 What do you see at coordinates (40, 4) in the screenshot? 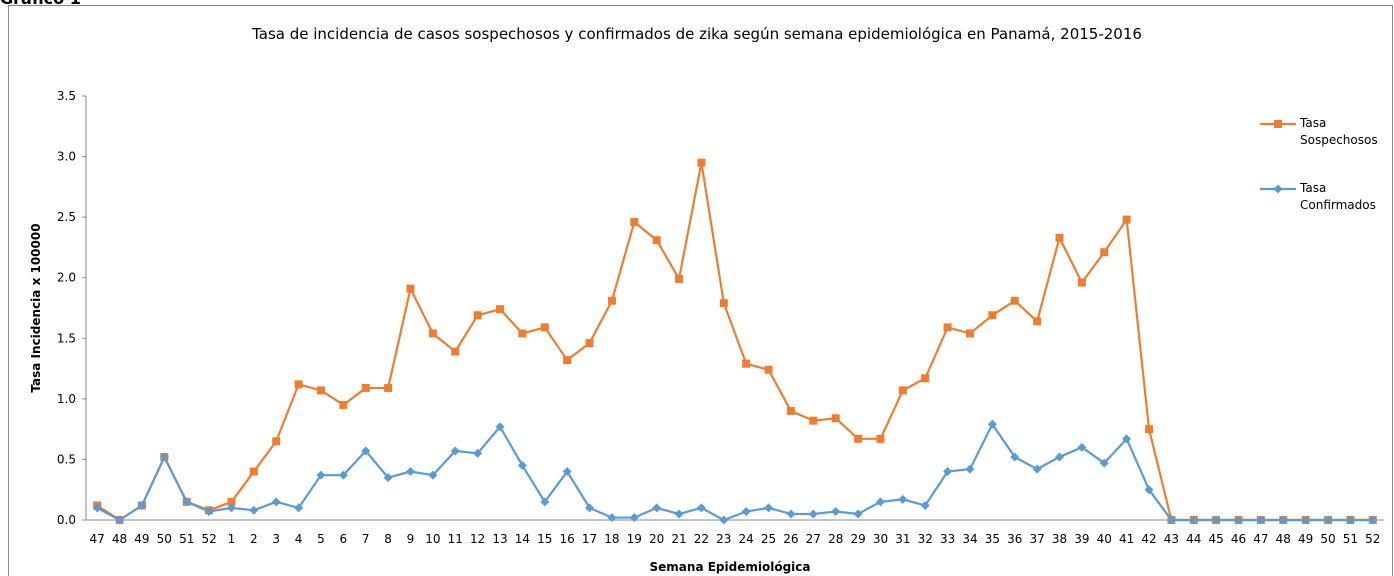
I see `heading: Gráfico 1` at bounding box center [40, 4].